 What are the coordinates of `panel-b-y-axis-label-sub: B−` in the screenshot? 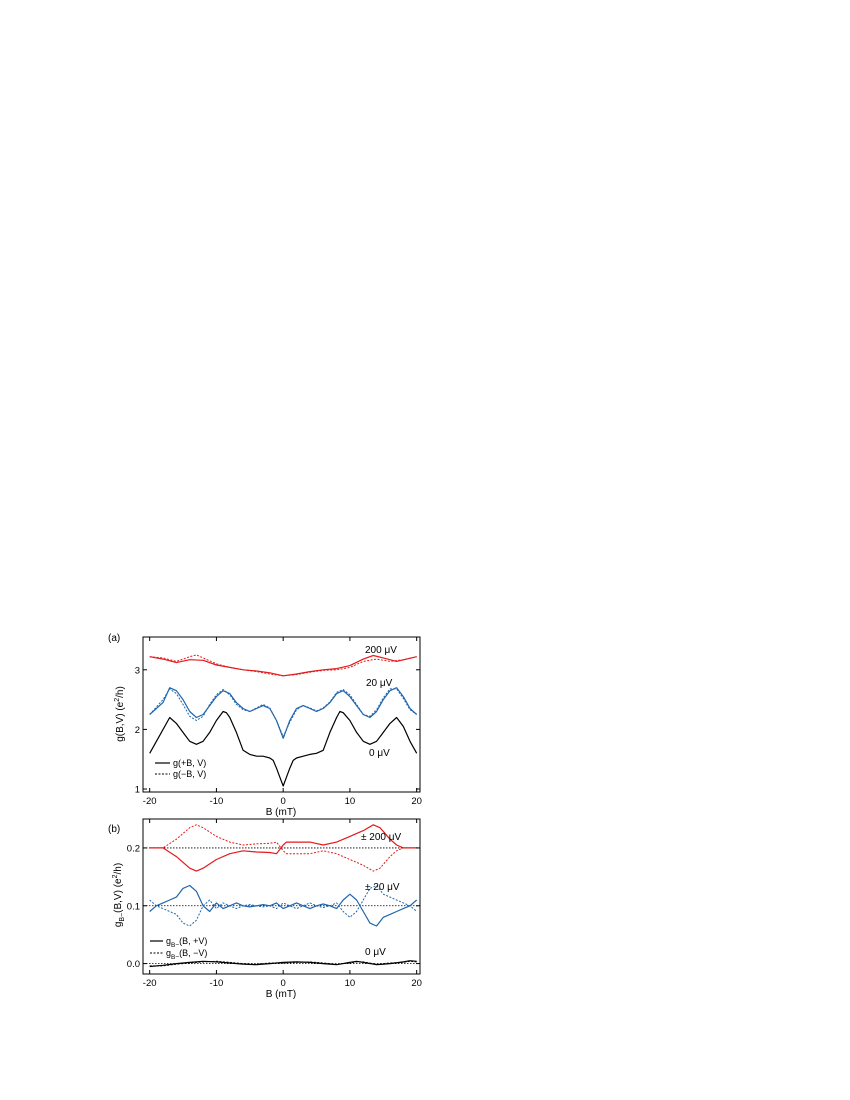 It's located at (122, 917).